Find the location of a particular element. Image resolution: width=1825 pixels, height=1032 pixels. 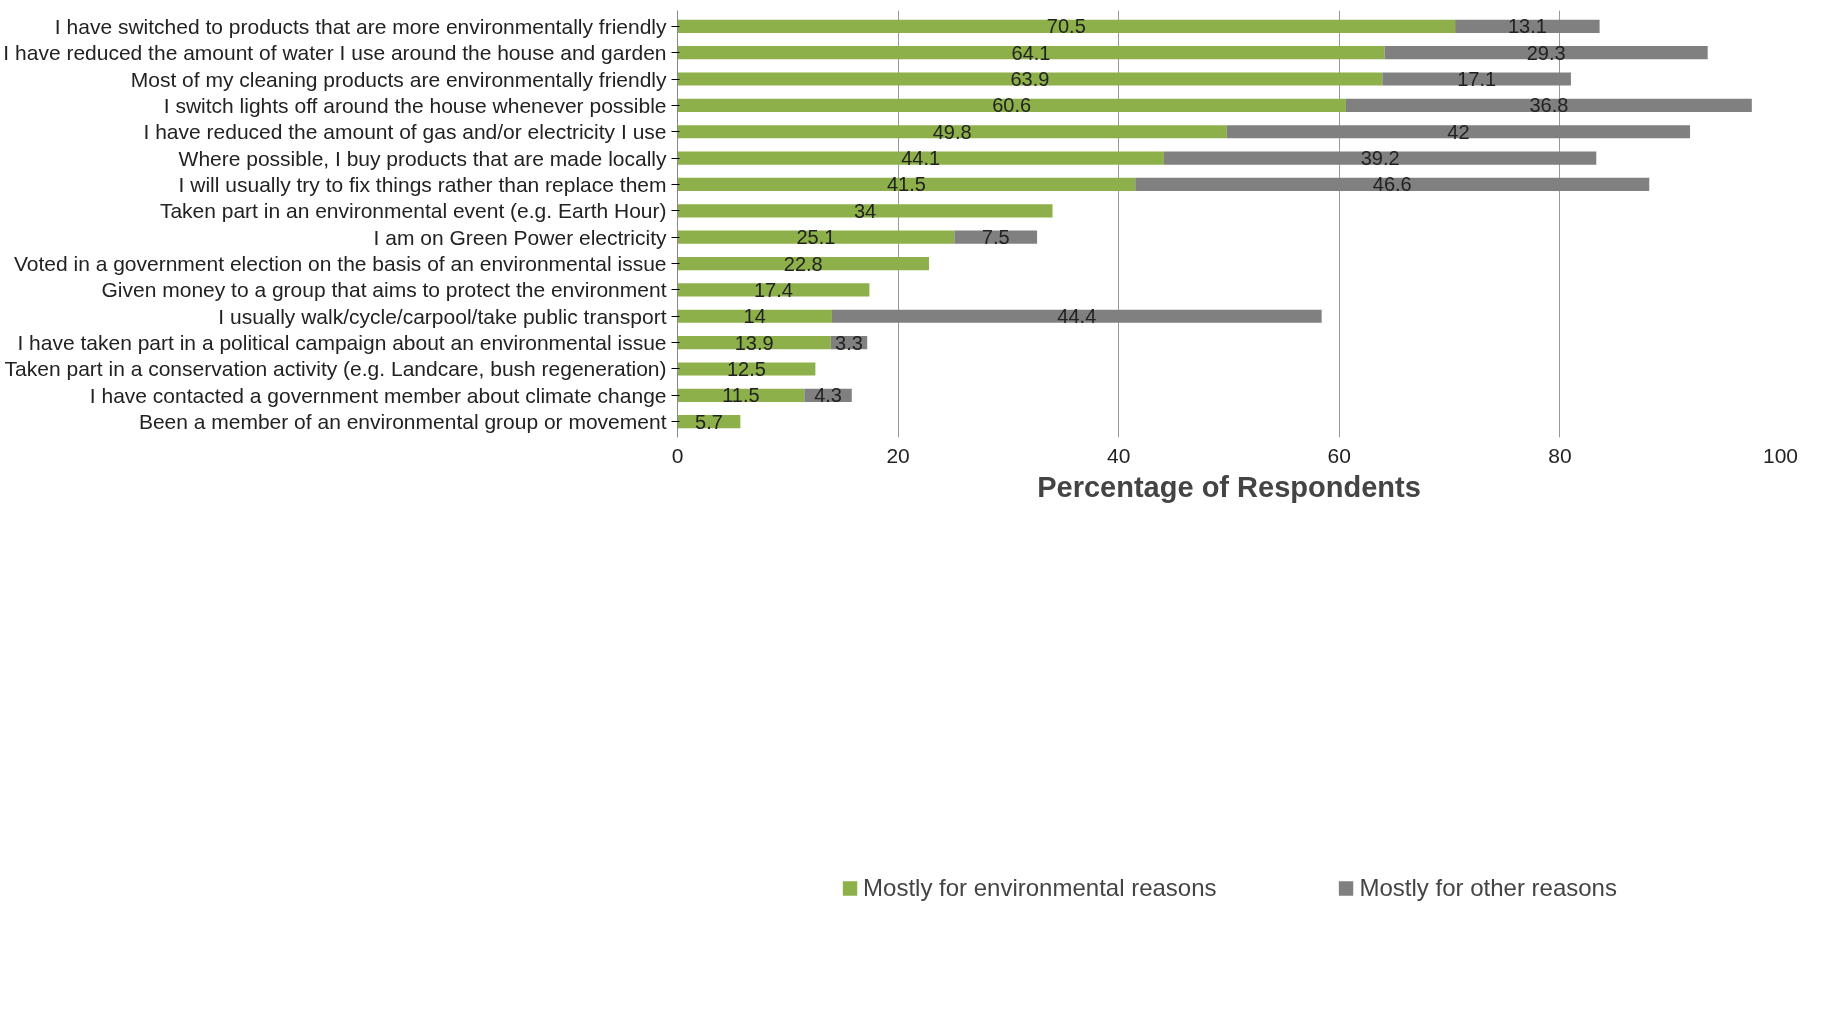

y-tick-label: I will usually try to fix things rather than replace them is located at coordinates (422, 184).